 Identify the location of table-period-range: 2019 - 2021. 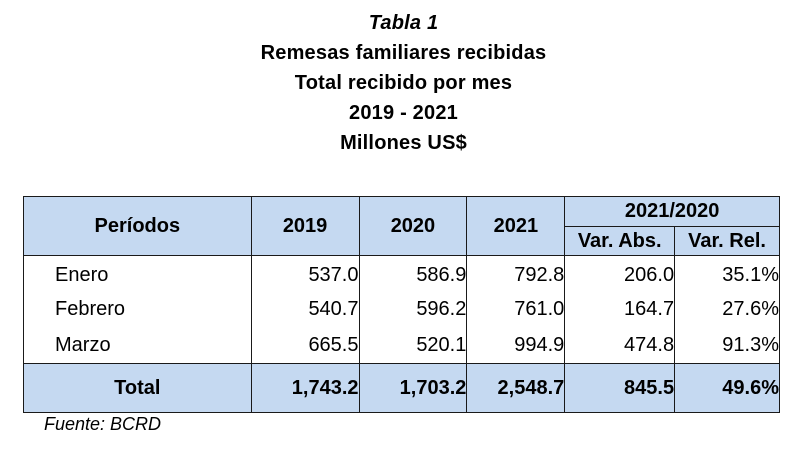
(403, 113).